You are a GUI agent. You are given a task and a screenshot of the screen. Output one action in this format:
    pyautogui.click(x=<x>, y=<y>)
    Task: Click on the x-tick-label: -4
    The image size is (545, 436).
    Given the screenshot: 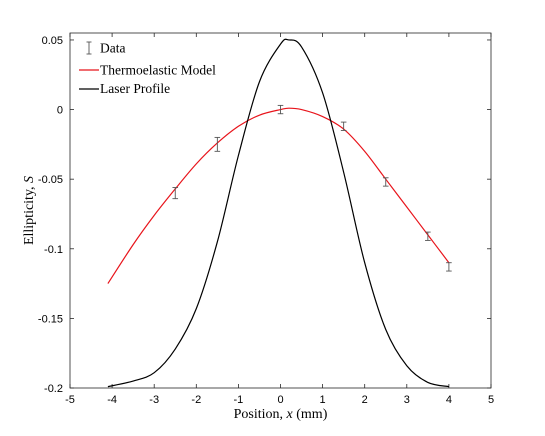 What is the action you would take?
    pyautogui.click(x=112, y=400)
    